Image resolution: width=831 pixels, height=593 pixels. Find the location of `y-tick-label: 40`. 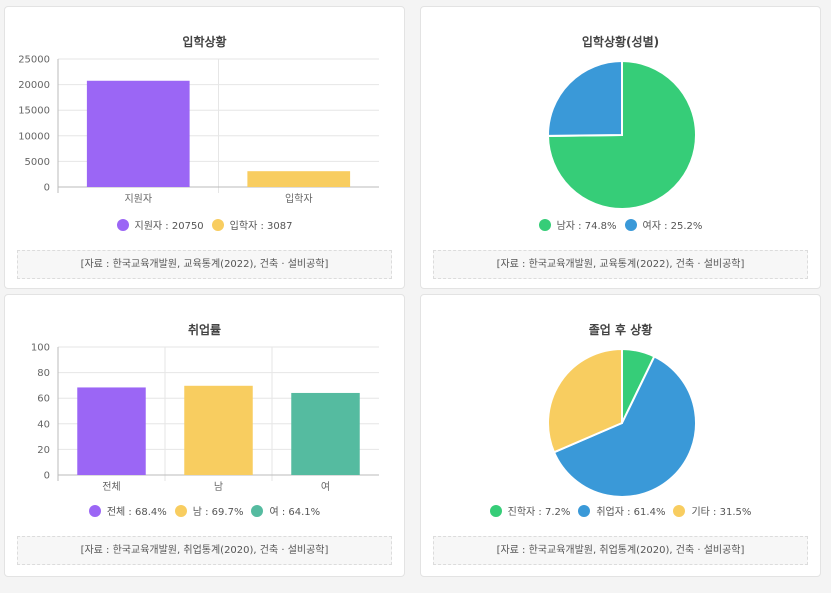

y-tick-label: 40 is located at coordinates (43, 424).